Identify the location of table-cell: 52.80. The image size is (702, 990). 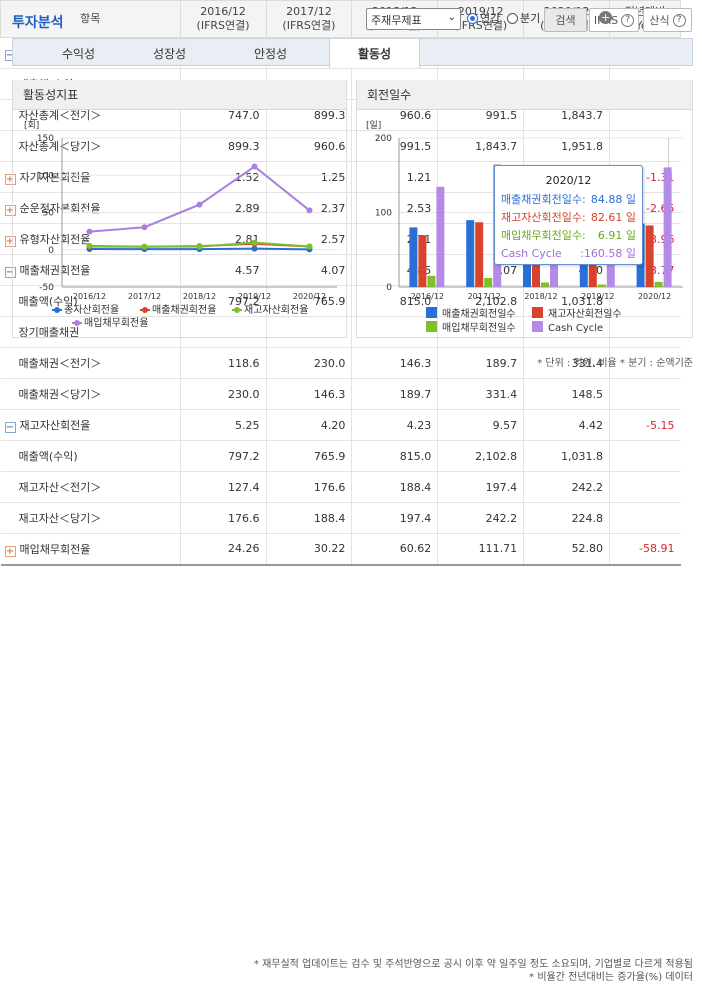
(566, 549).